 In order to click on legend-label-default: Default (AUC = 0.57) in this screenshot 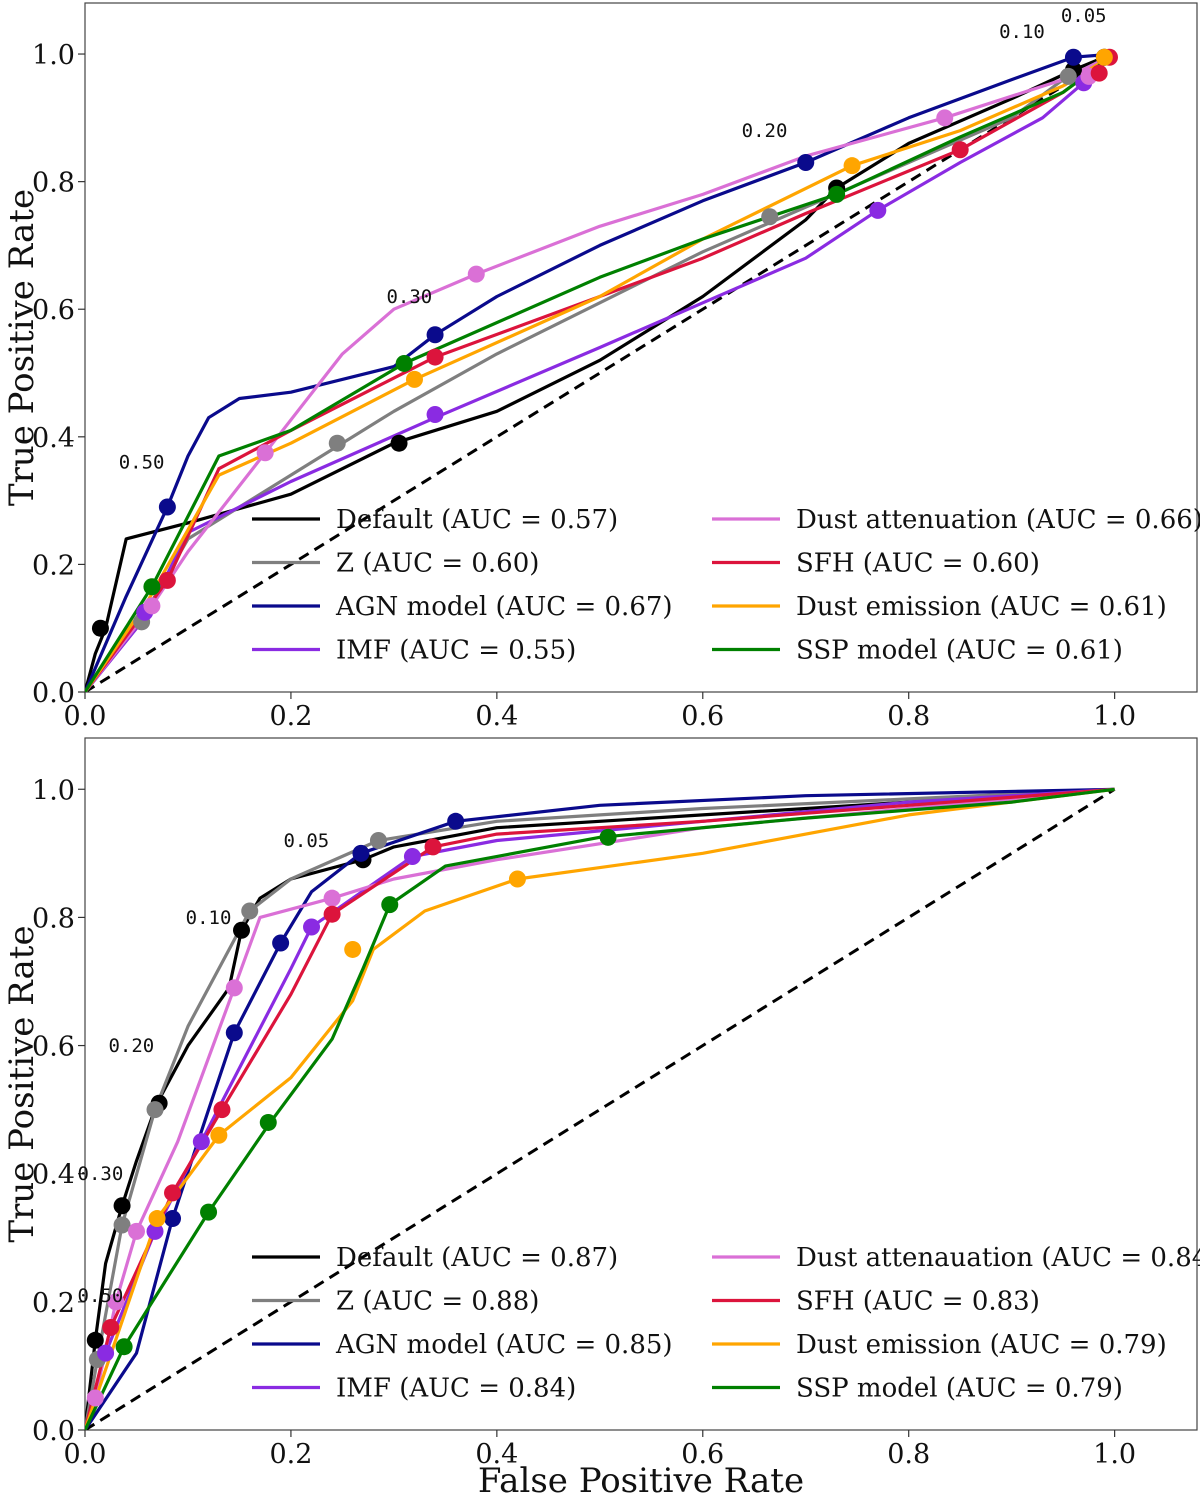, I will do `click(477, 520)`.